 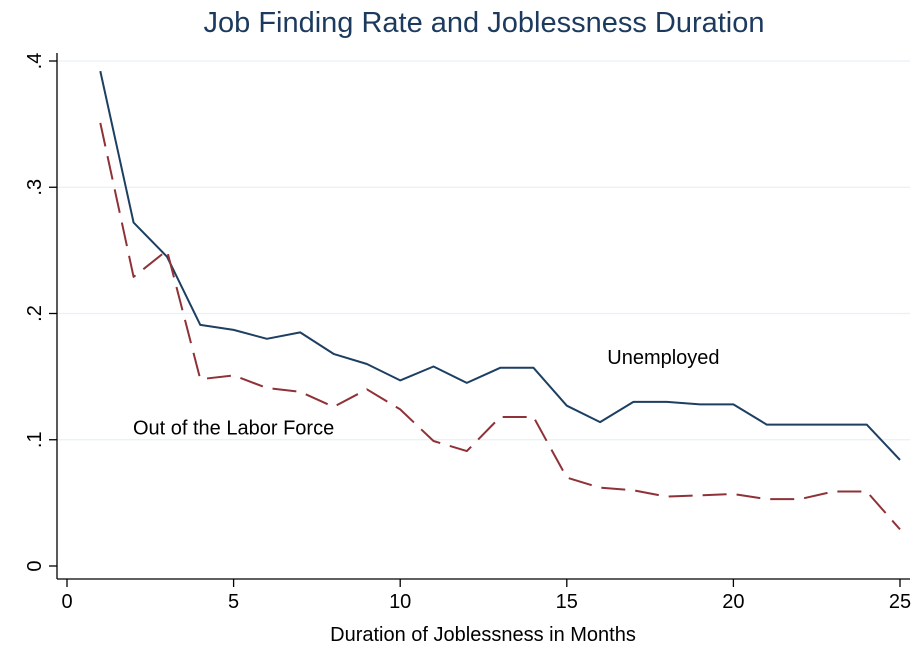 What do you see at coordinates (900, 602) in the screenshot?
I see `x-tick-label: 25` at bounding box center [900, 602].